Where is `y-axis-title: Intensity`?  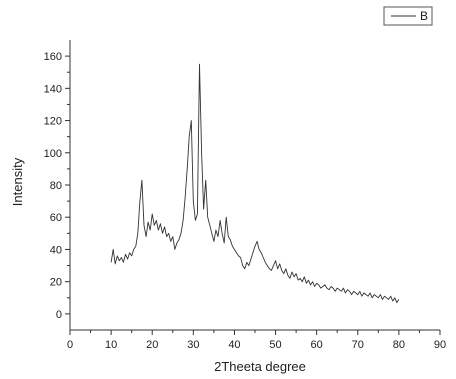
y-axis-title: Intensity is located at coordinates (17, 181).